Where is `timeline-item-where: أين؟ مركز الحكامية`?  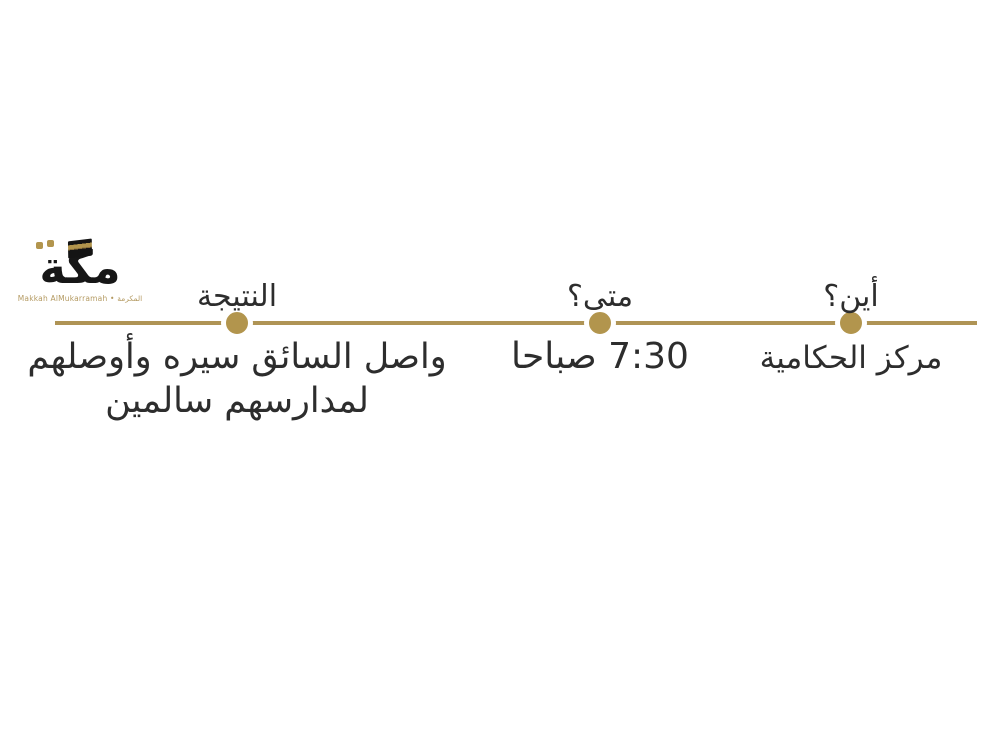 timeline-item-where: أين؟ مركز الحكامية is located at coordinates (850, 313).